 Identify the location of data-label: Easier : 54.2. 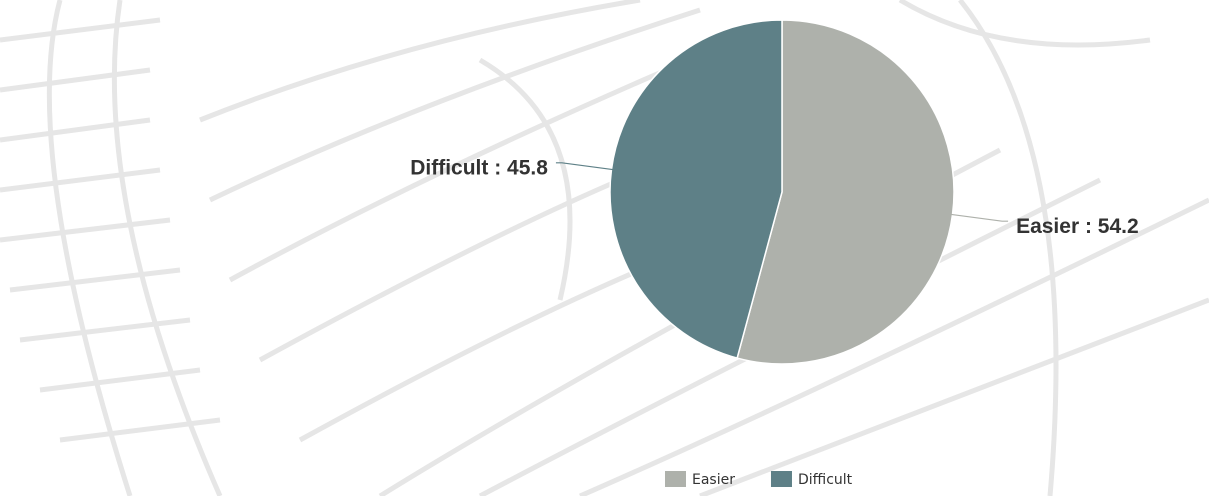
(1077, 226).